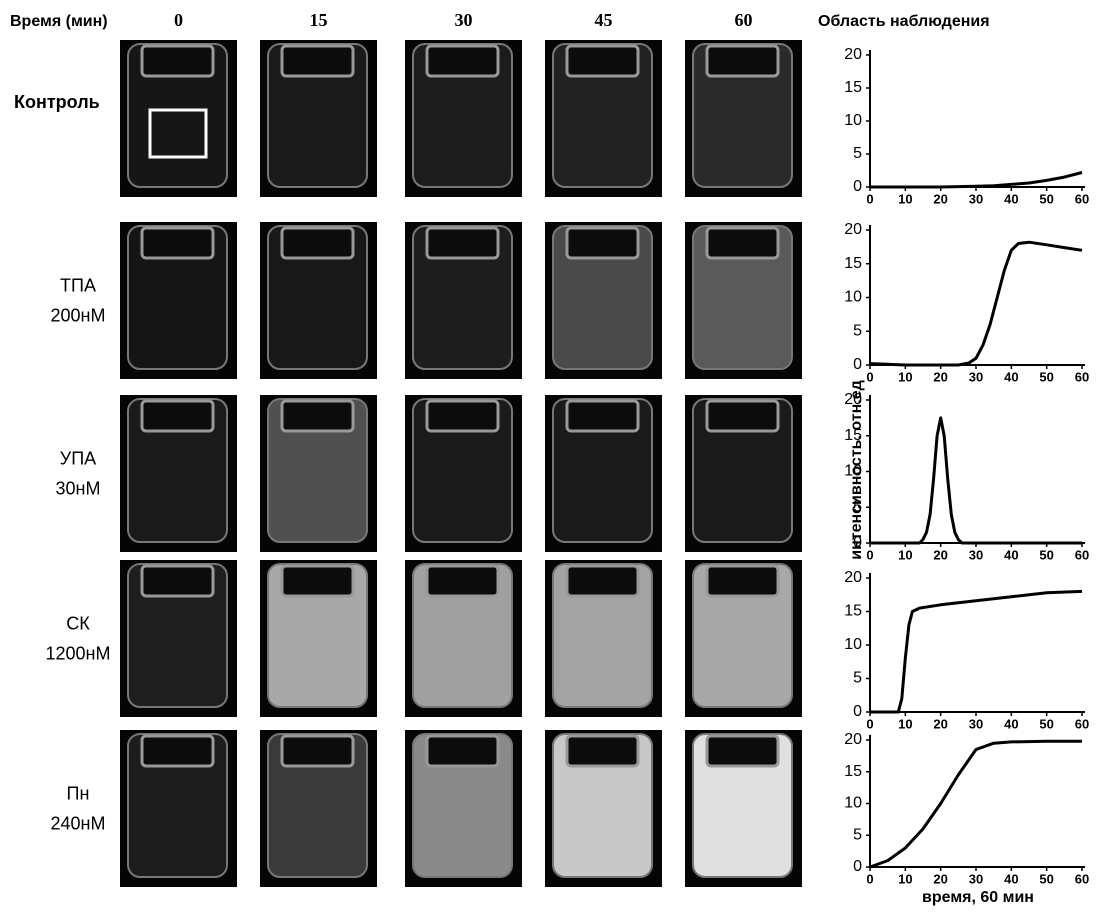 This screenshot has width=1099, height=915. Describe the element at coordinates (178, 133) in the screenshot. I see `region-box` at that location.